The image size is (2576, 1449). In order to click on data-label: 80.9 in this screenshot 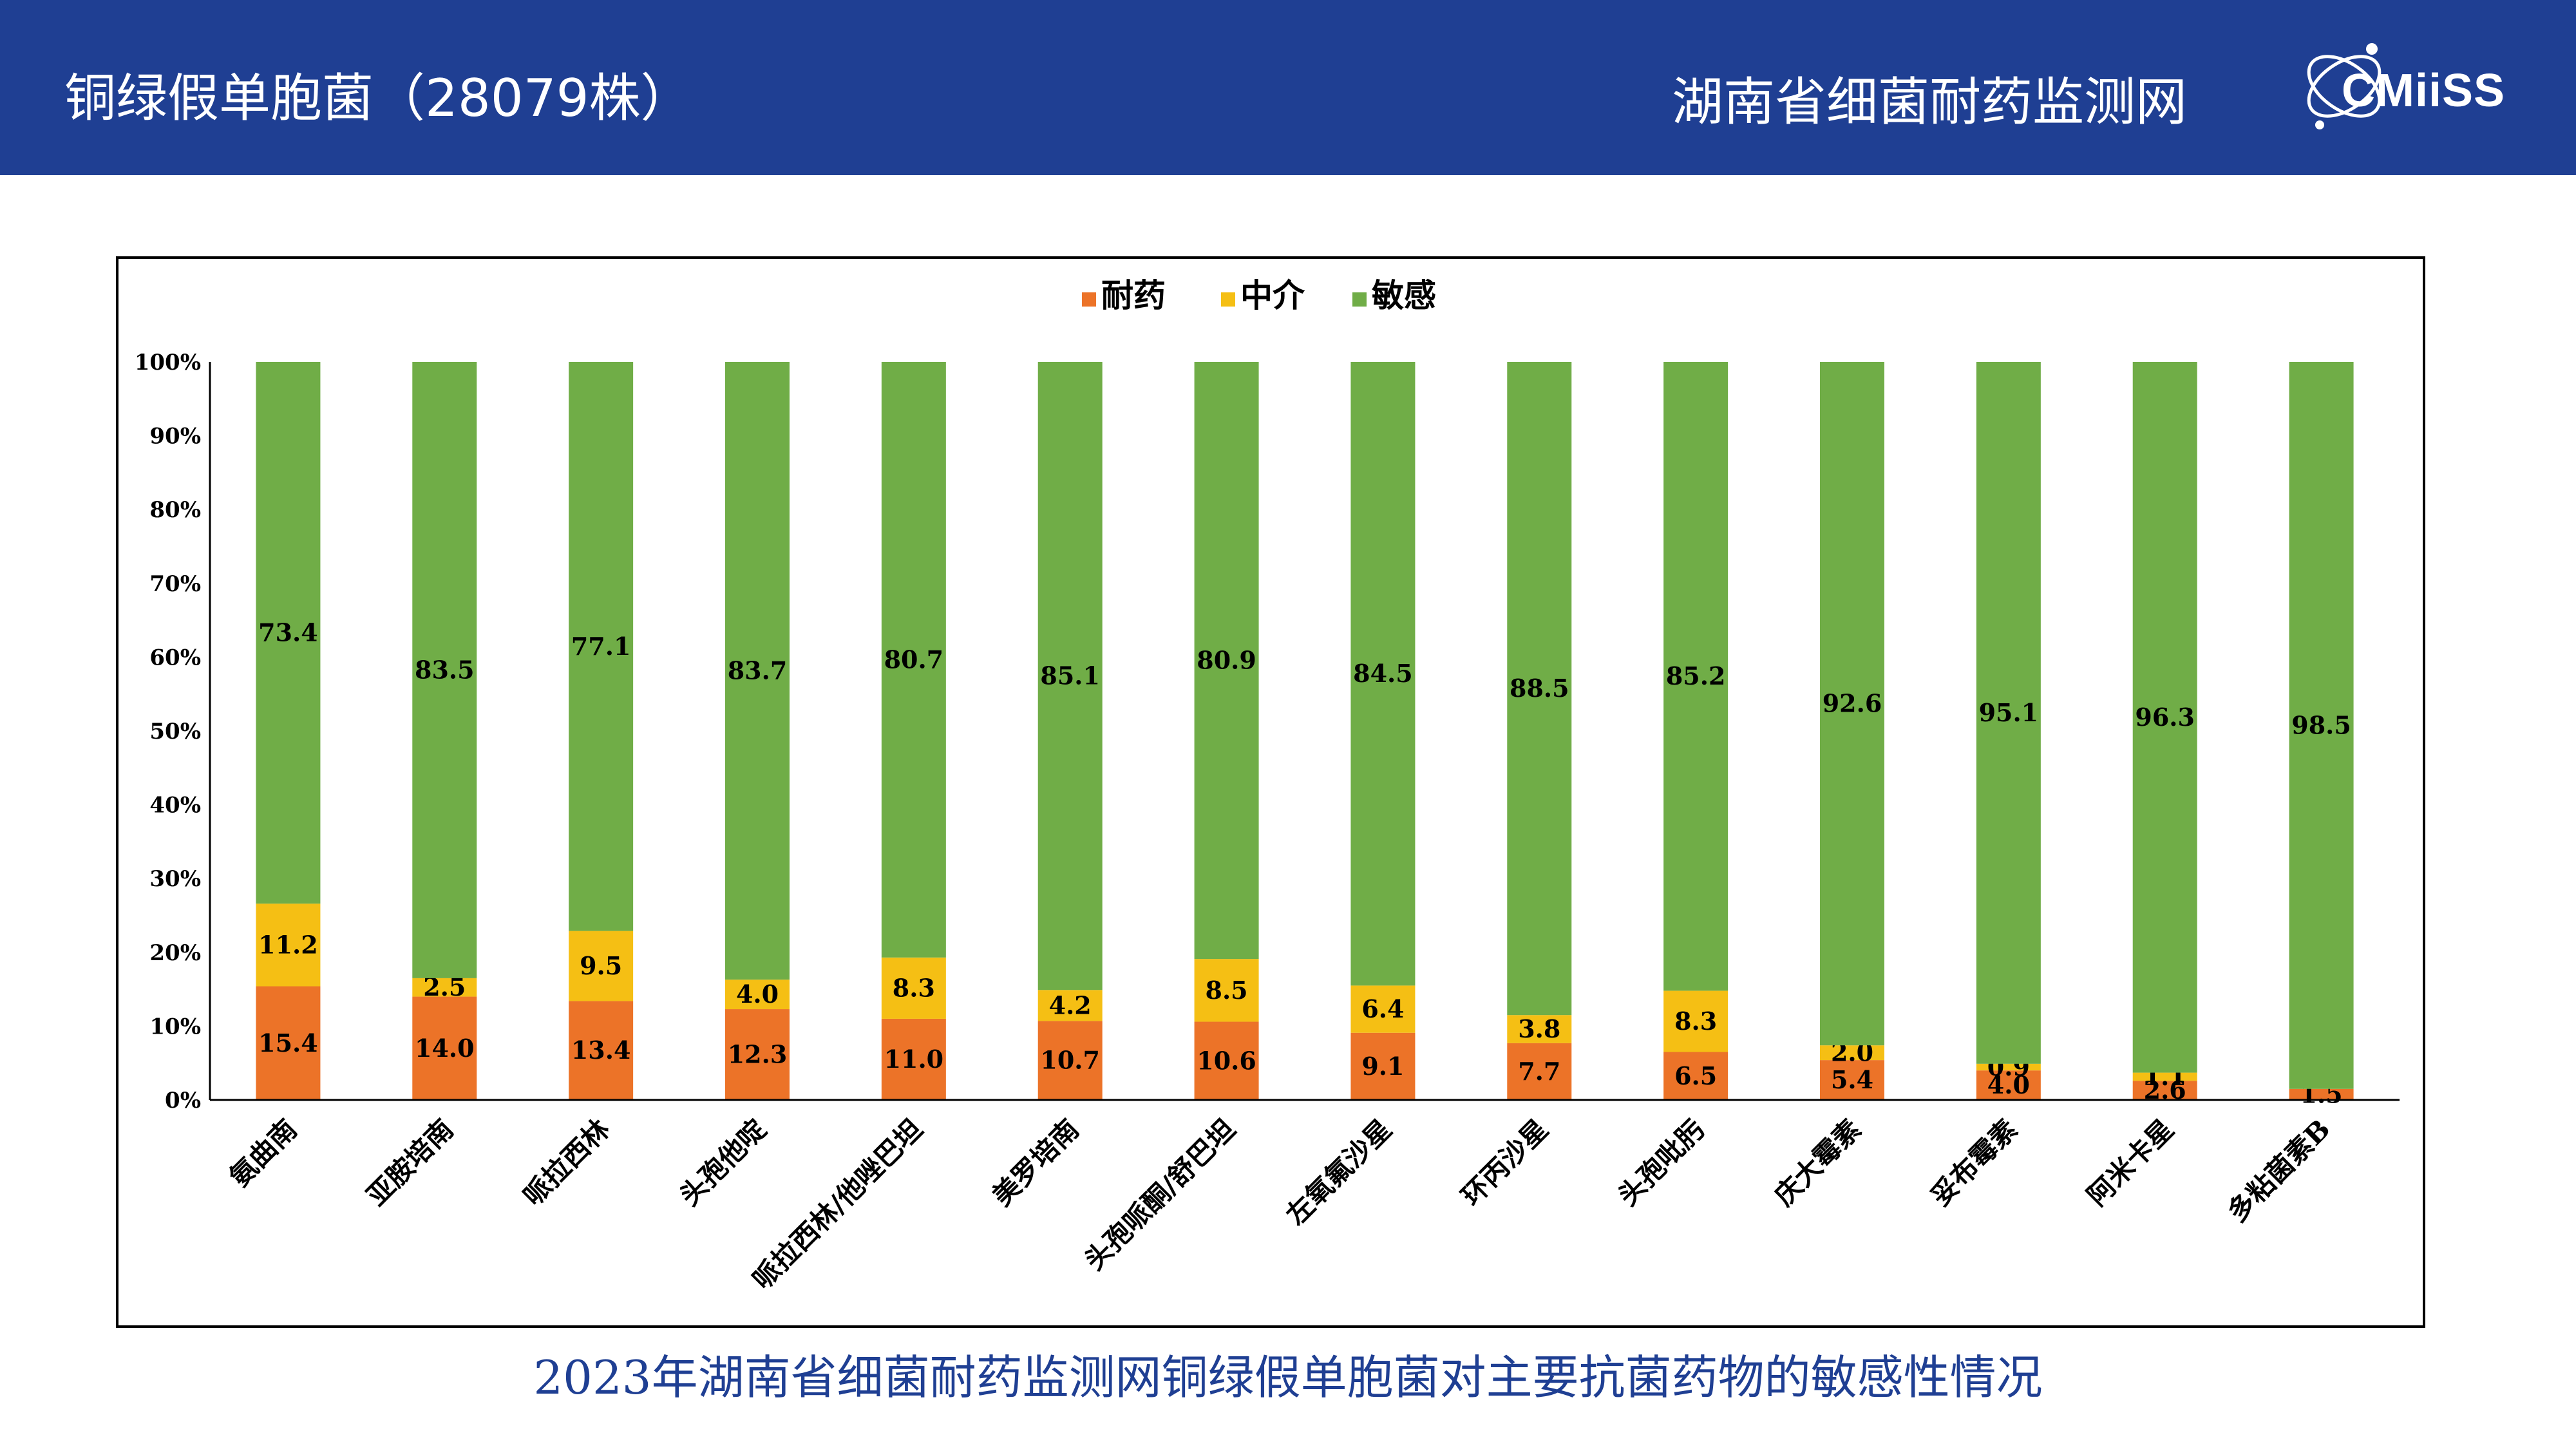, I will do `click(1226, 660)`.